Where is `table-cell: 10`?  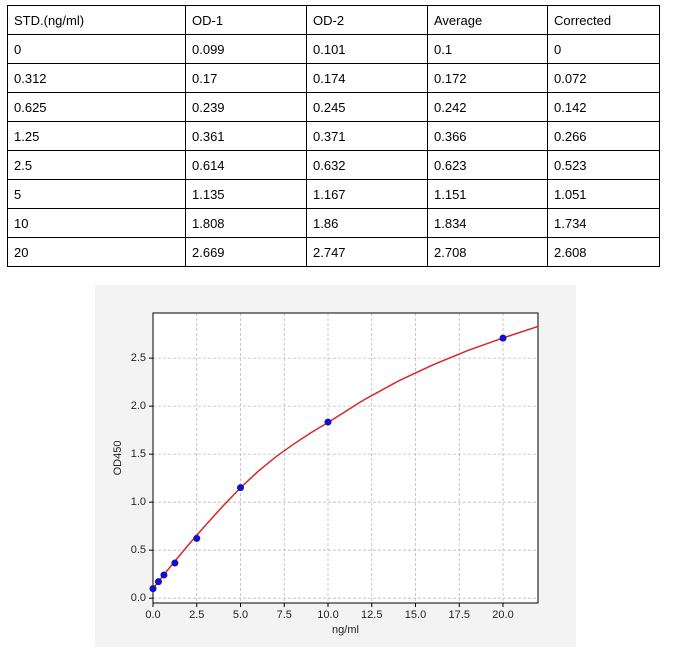 table-cell: 10 is located at coordinates (96, 223).